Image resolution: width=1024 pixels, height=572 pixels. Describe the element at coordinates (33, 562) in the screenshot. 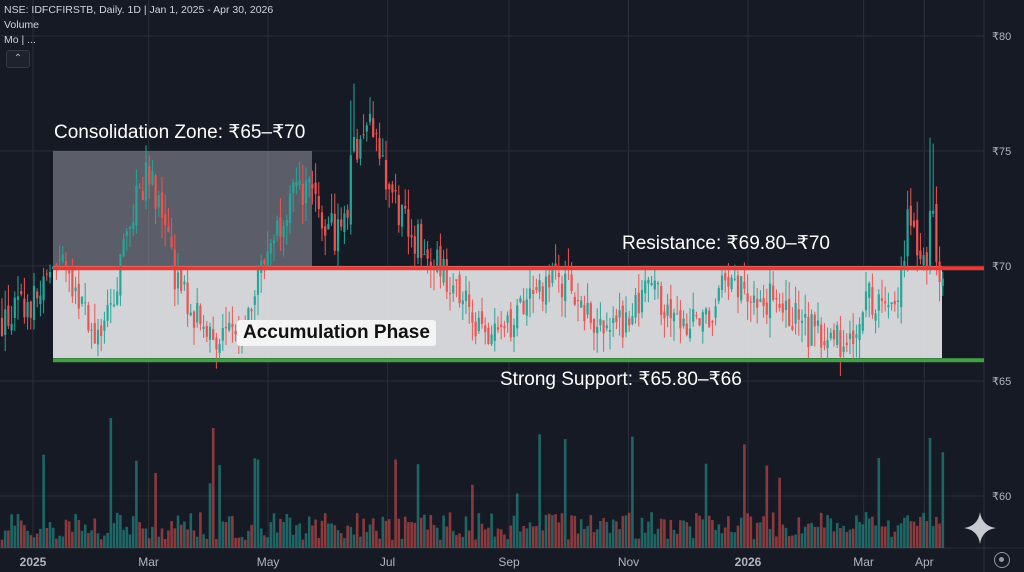

I see `time-tick-label: 2025` at that location.